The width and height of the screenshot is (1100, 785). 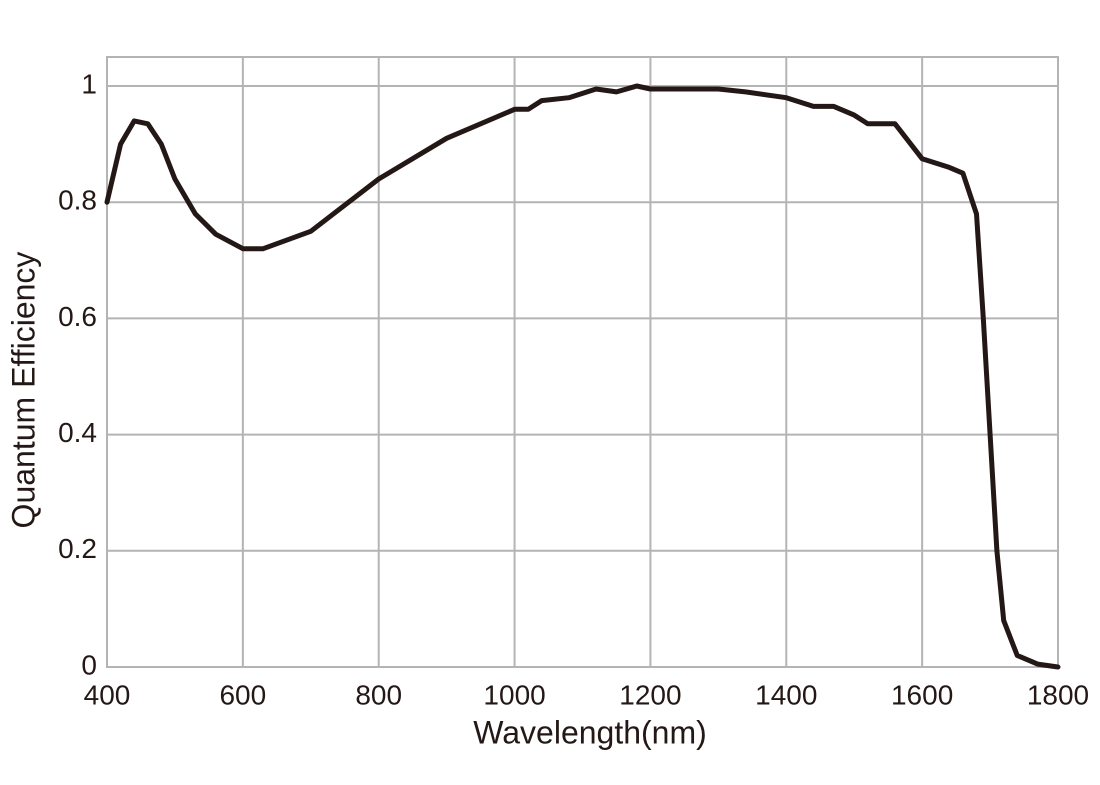 I want to click on y-axis-label: Quantum Efficiency, so click(x=23, y=390).